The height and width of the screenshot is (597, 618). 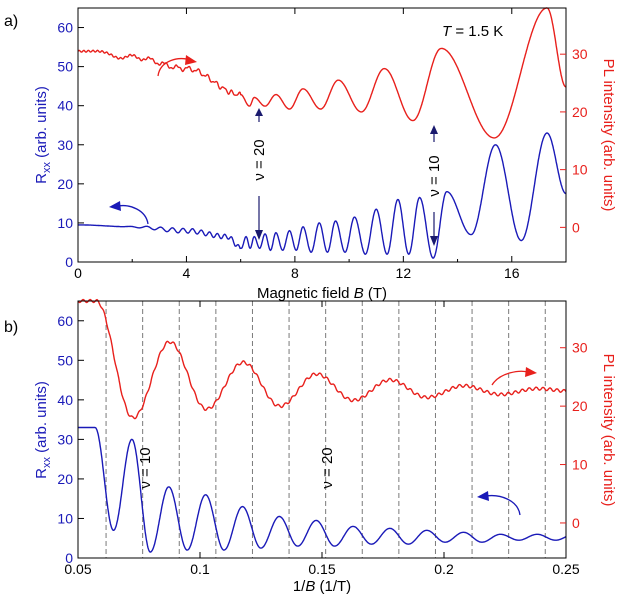 What do you see at coordinates (322, 293) in the screenshot?
I see `panel-a-x-axis-label: Magnetic field B (T)` at bounding box center [322, 293].